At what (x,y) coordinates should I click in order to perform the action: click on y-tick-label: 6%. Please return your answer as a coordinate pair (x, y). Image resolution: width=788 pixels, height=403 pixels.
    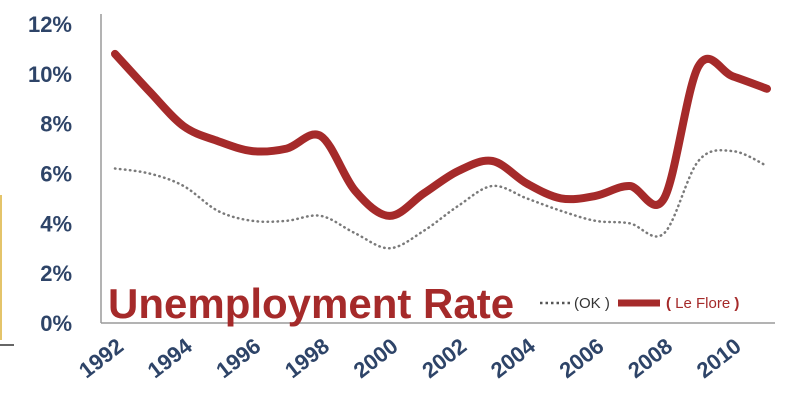
    Looking at the image, I should click on (56, 174).